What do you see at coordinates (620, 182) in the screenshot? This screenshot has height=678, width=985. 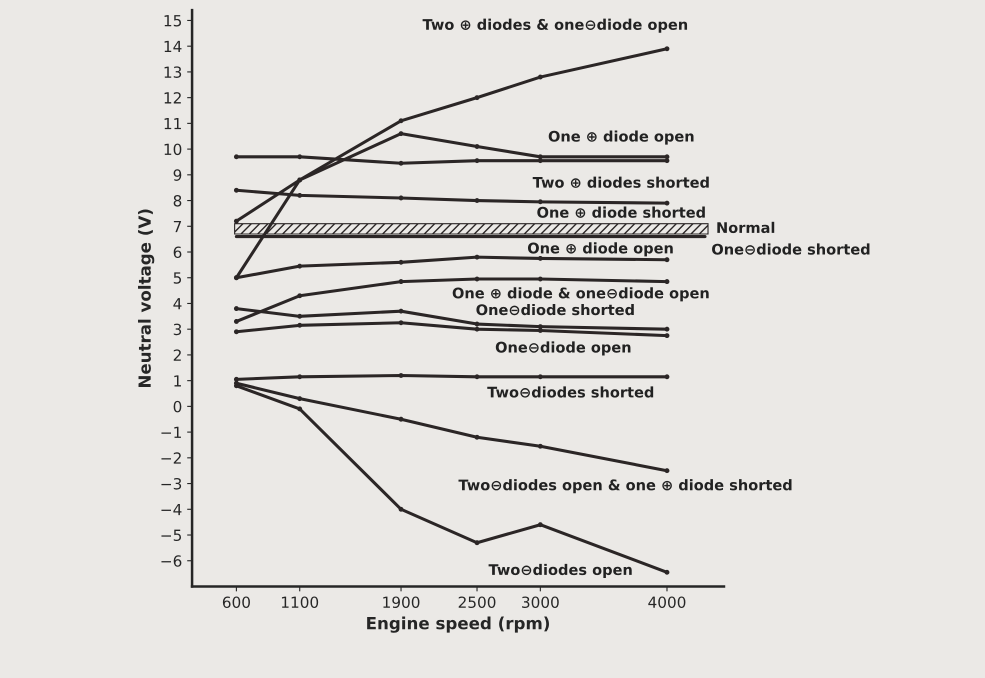 I see `annotation: Two ⊕ diodes shorted` at bounding box center [620, 182].